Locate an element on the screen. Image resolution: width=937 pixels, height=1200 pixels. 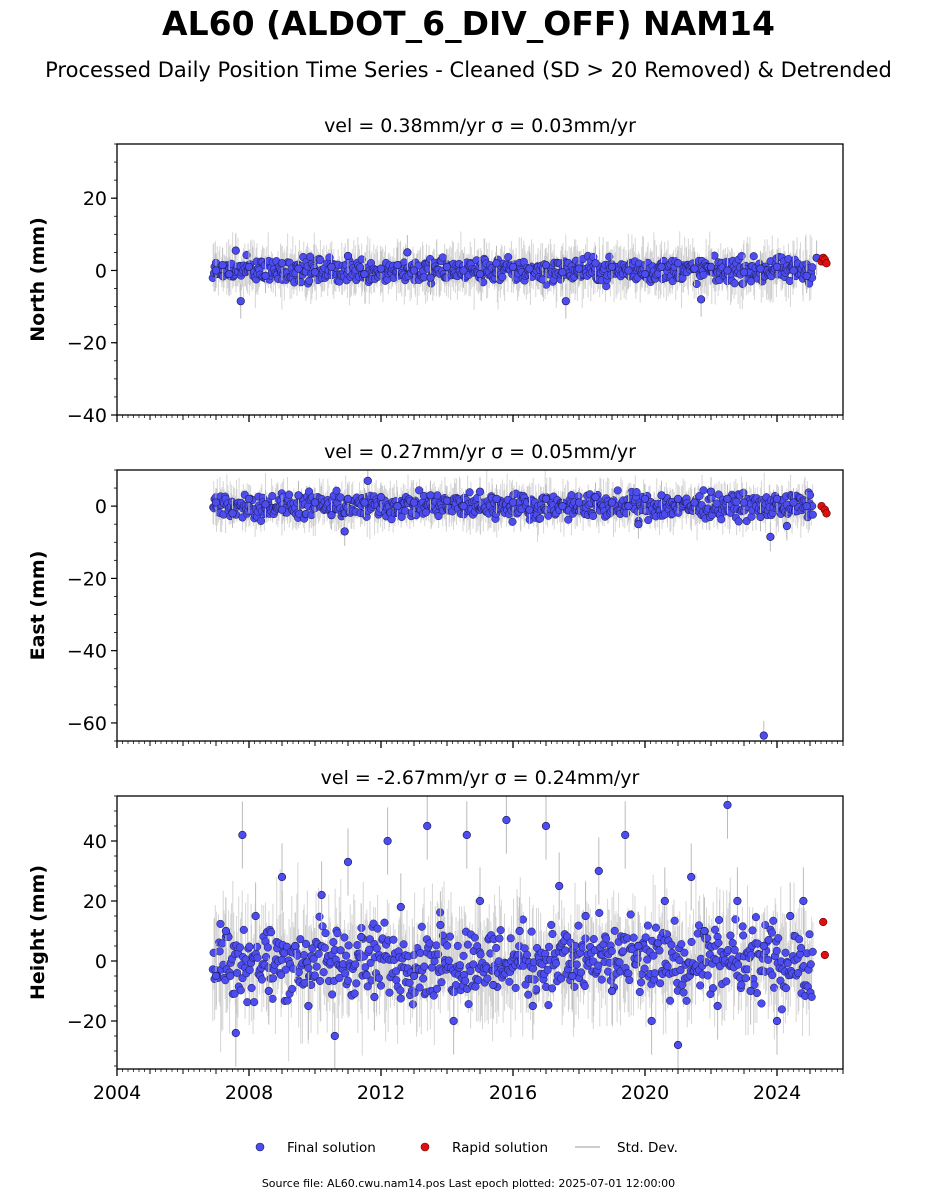
y-tick-label: 20 is located at coordinates (95, 199).